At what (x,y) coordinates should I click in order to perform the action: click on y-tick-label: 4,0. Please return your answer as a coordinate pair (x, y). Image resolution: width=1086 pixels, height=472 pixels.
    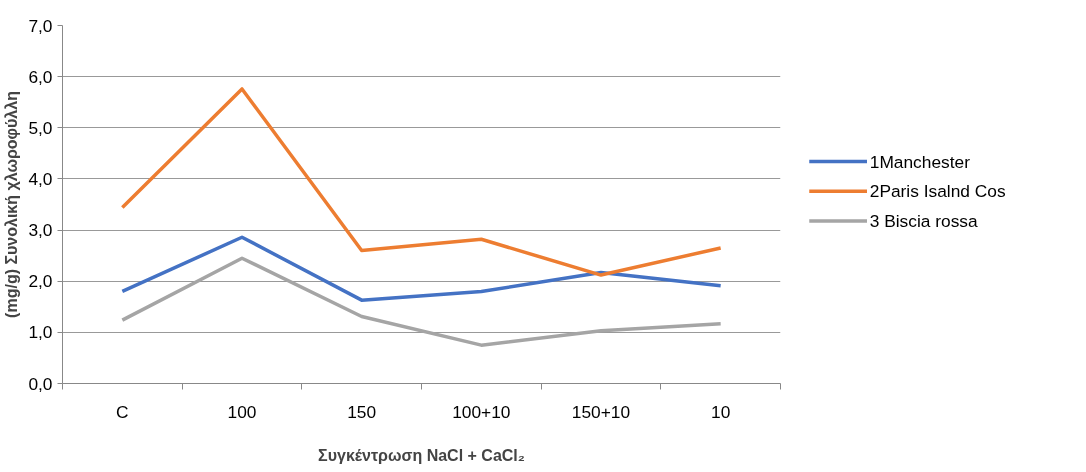
    Looking at the image, I should click on (40, 178).